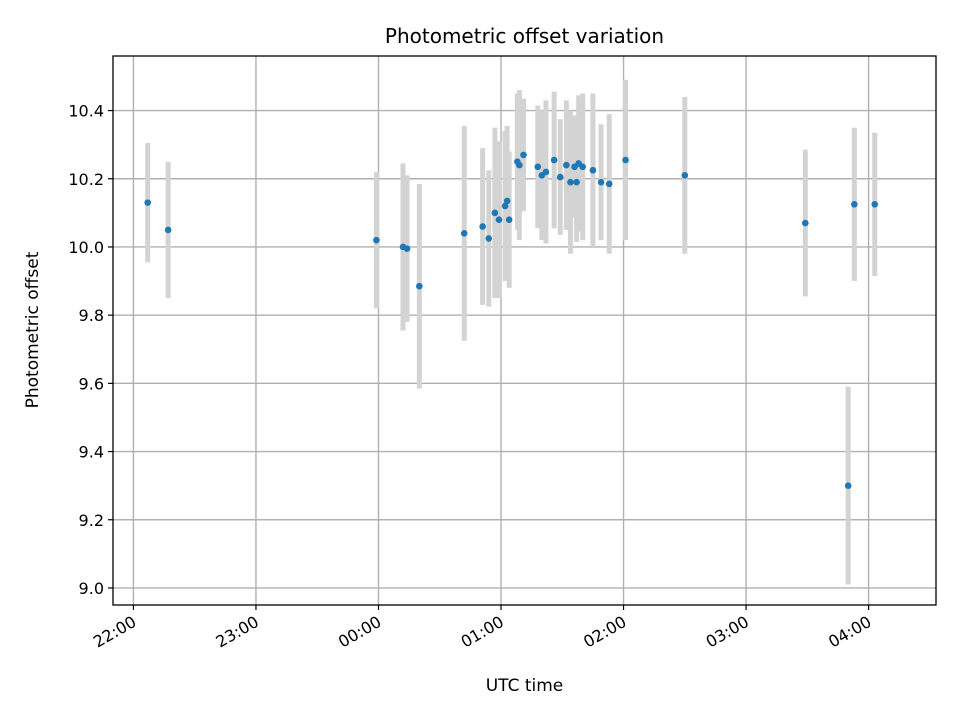 Image resolution: width=960 pixels, height=720 pixels. Describe the element at coordinates (114, 632) in the screenshot. I see `x-tick-label: 22:00` at that location.